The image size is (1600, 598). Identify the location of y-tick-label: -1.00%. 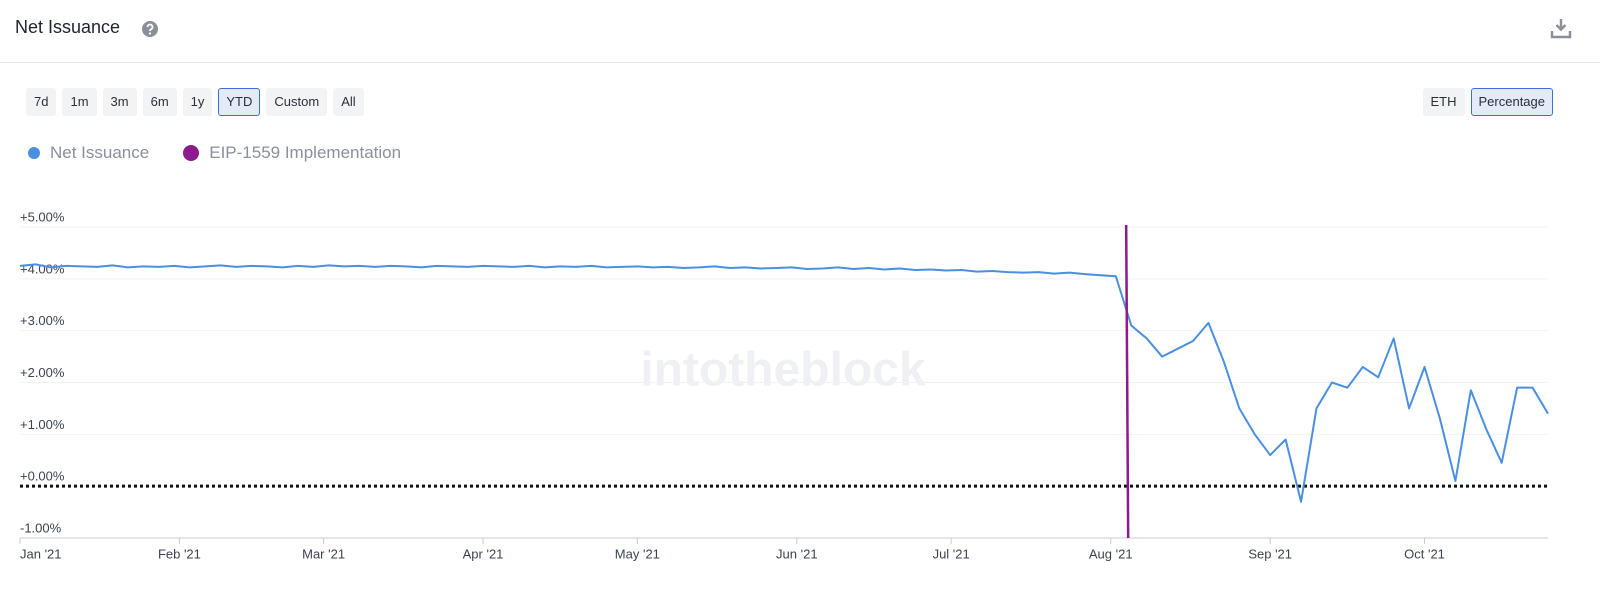
(41, 527).